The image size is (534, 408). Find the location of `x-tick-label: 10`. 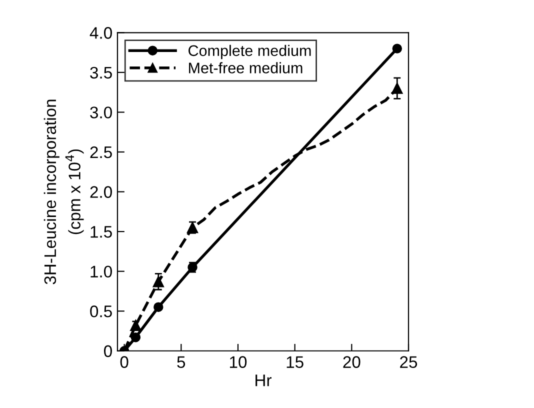

x-tick-label: 10 is located at coordinates (238, 362).